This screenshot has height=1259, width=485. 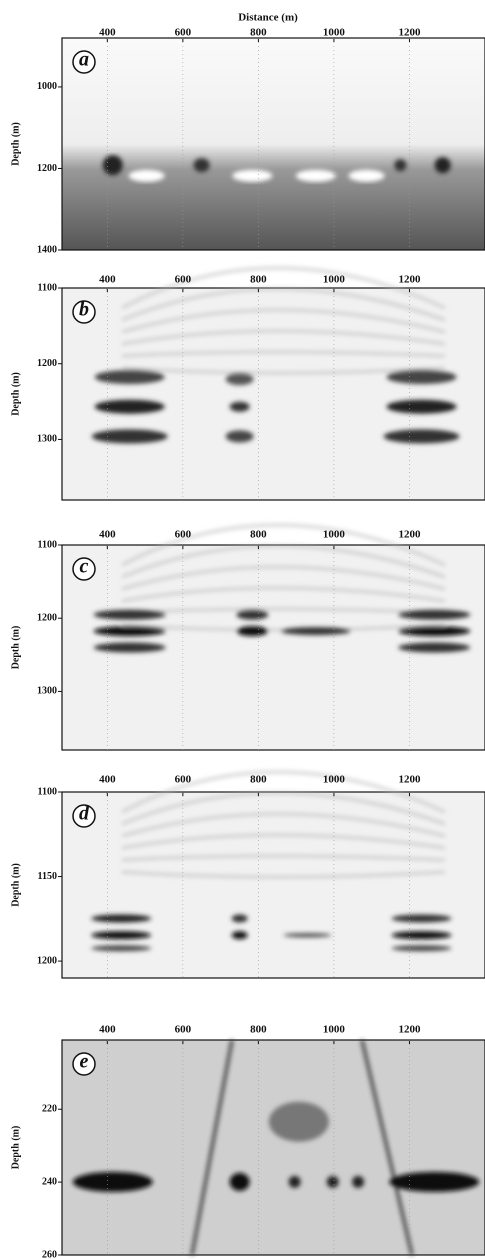 I want to click on panel-label: b, so click(x=84, y=310).